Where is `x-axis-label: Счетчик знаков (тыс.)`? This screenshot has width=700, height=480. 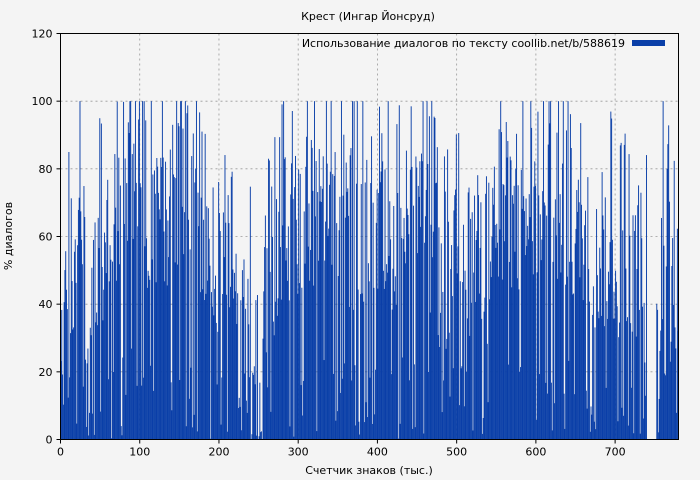 x-axis-label: Счетчик знаков (тыс.) is located at coordinates (369, 470).